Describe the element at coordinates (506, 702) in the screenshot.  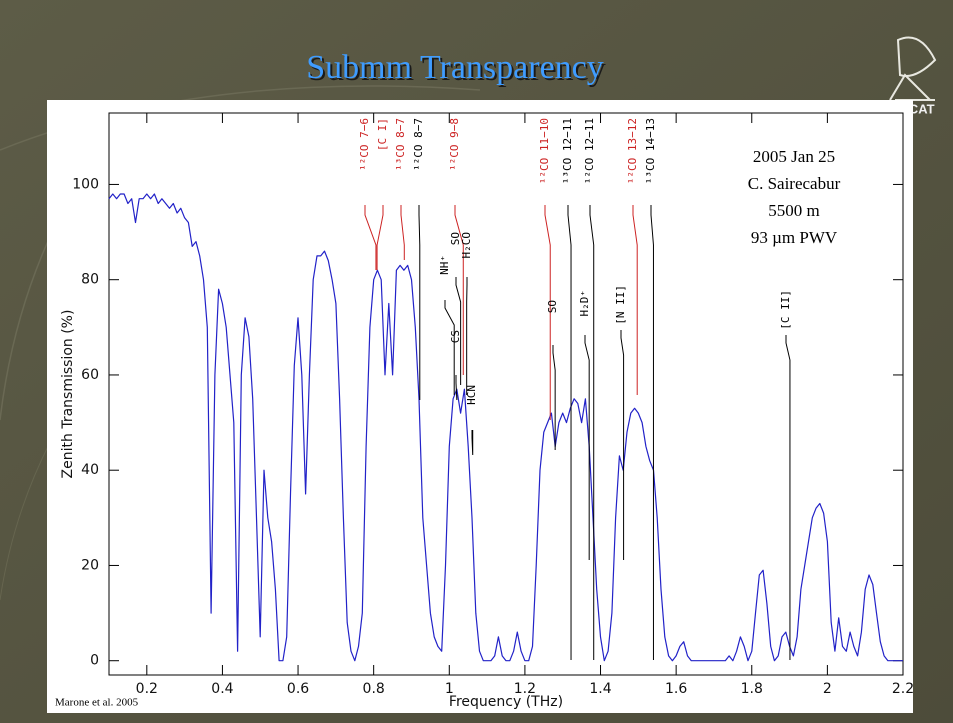
I see `x-axis-label: Frequency (THz)` at that location.